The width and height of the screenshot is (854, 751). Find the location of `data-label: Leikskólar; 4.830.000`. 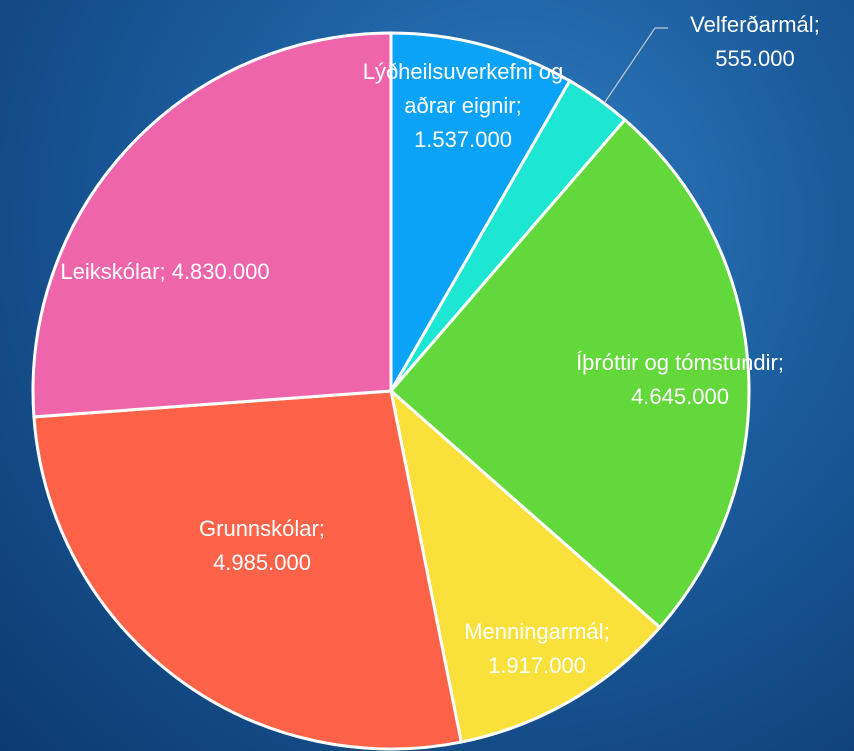

data-label: Leikskólar; 4.830.000 is located at coordinates (172, 272).